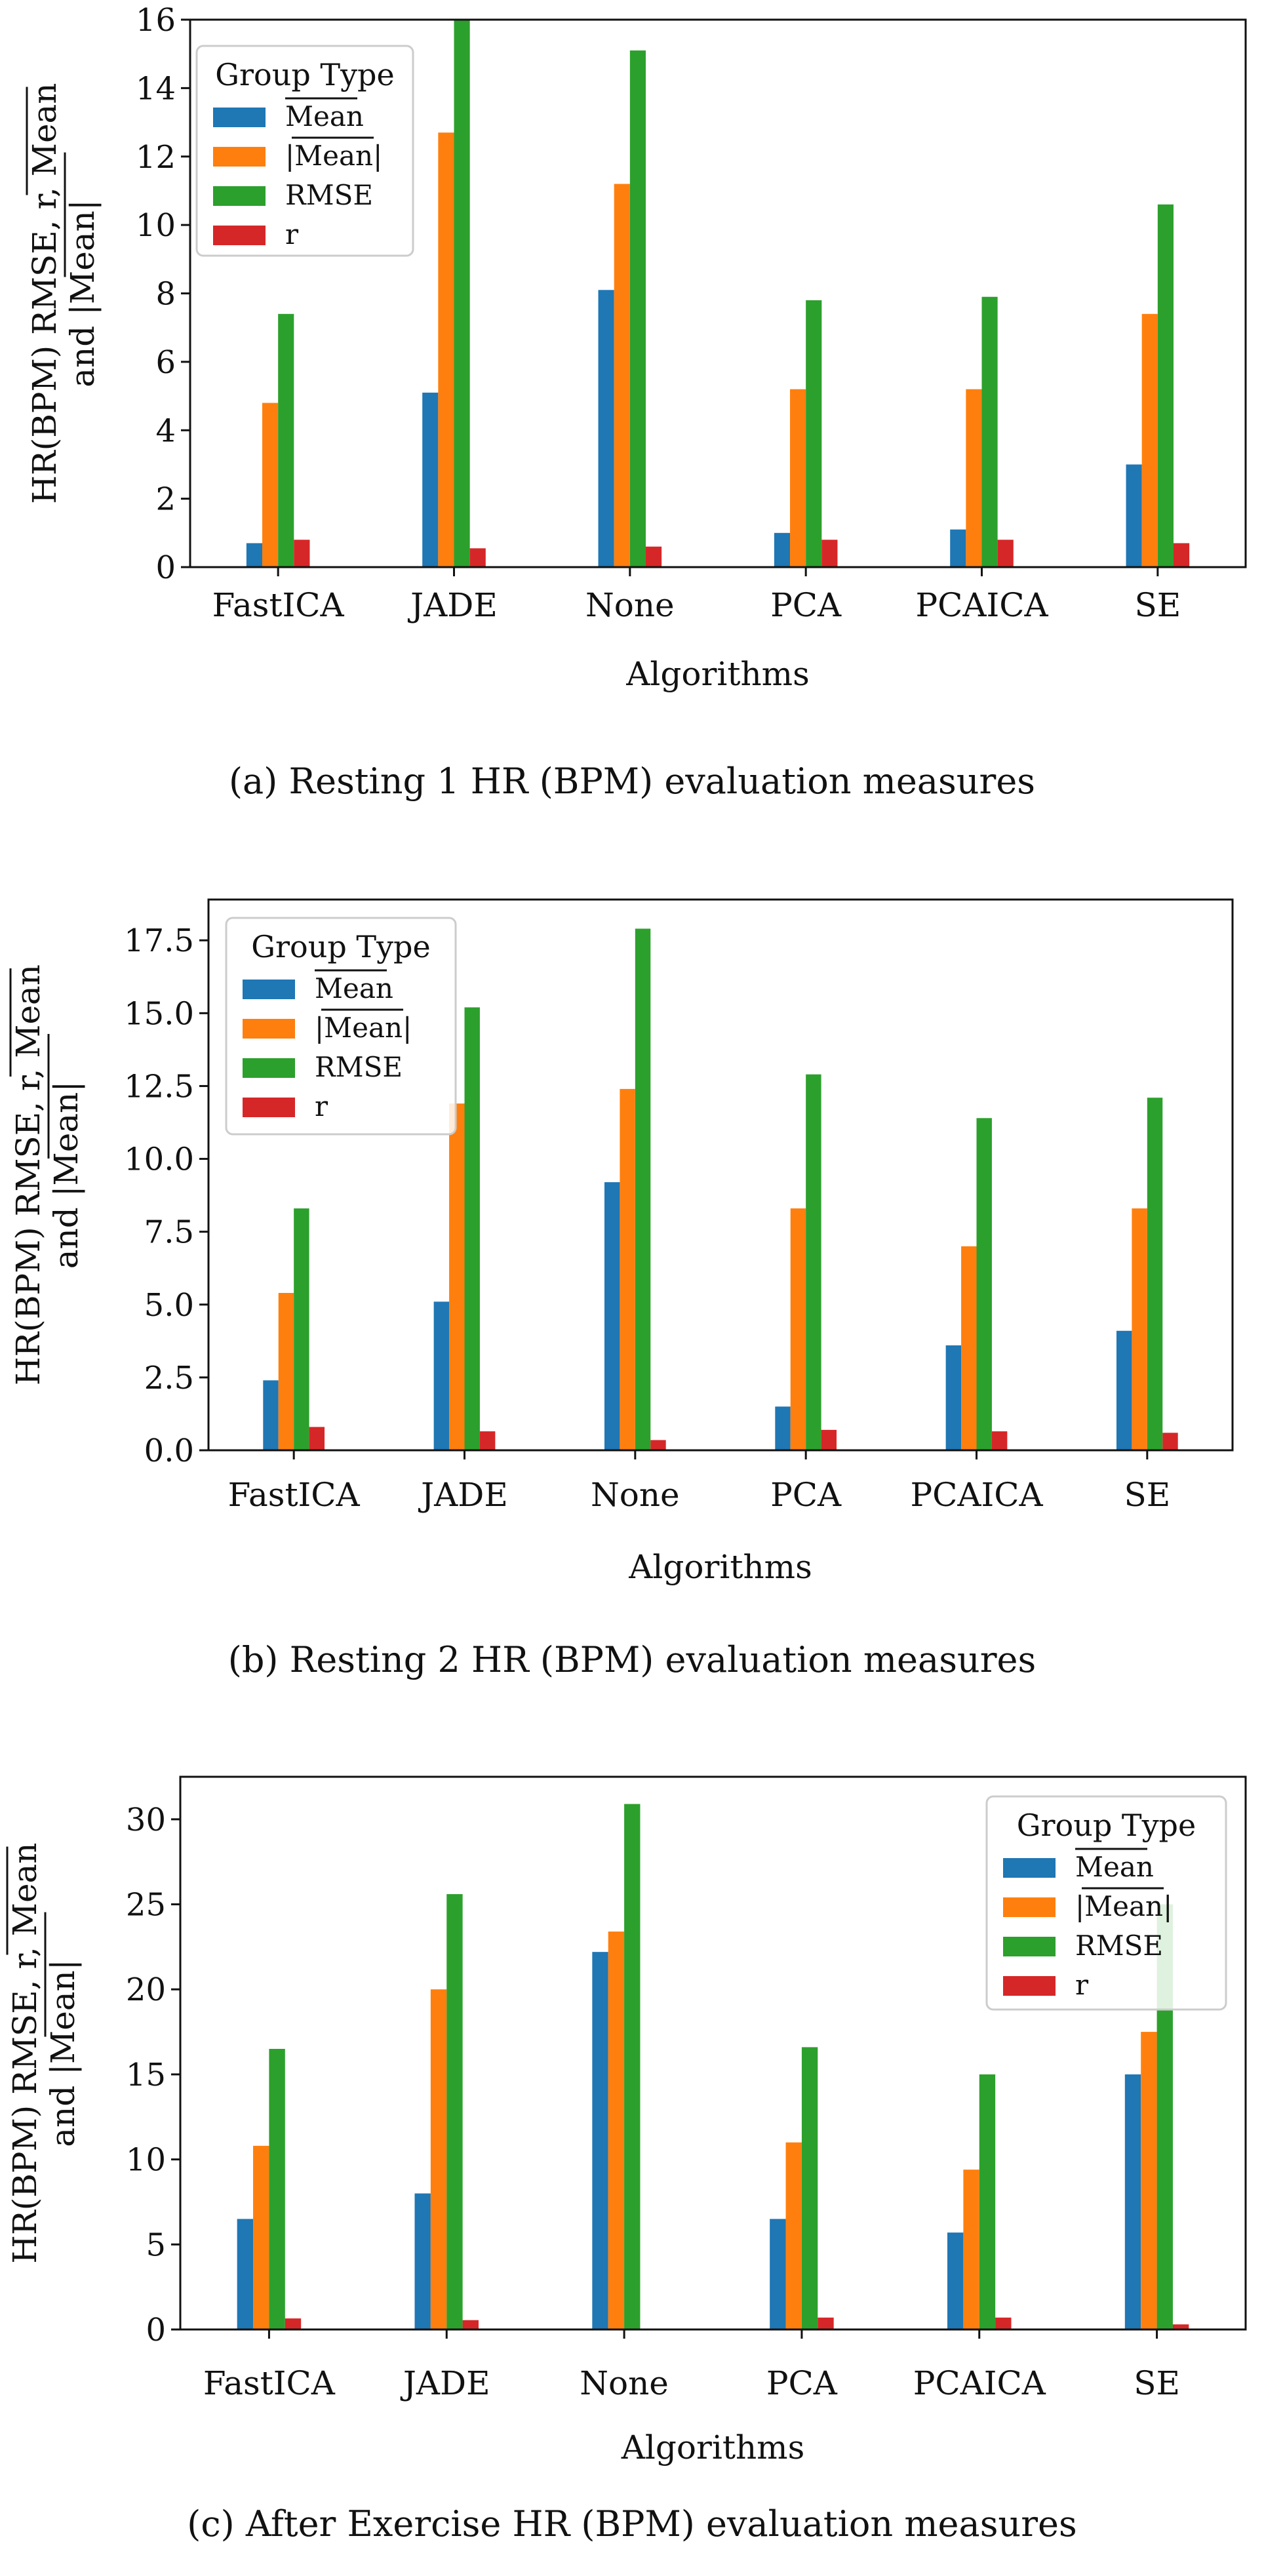 The width and height of the screenshot is (1264, 2576). What do you see at coordinates (169, 1232) in the screenshot?
I see `y-tick-label: 7.5` at bounding box center [169, 1232].